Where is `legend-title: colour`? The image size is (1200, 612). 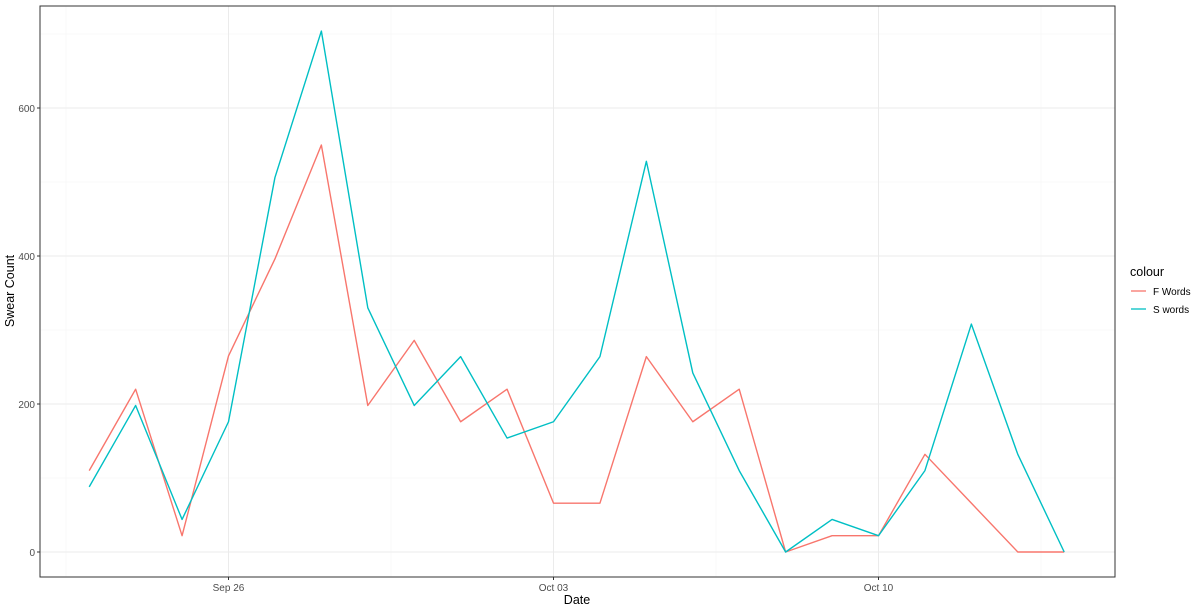 legend-title: colour is located at coordinates (1147, 272).